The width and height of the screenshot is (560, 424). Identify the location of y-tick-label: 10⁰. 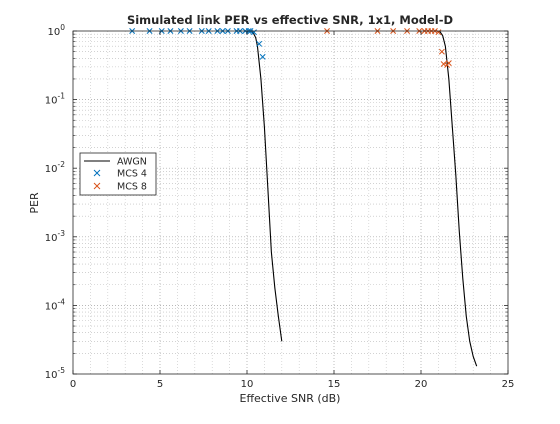
(56, 30).